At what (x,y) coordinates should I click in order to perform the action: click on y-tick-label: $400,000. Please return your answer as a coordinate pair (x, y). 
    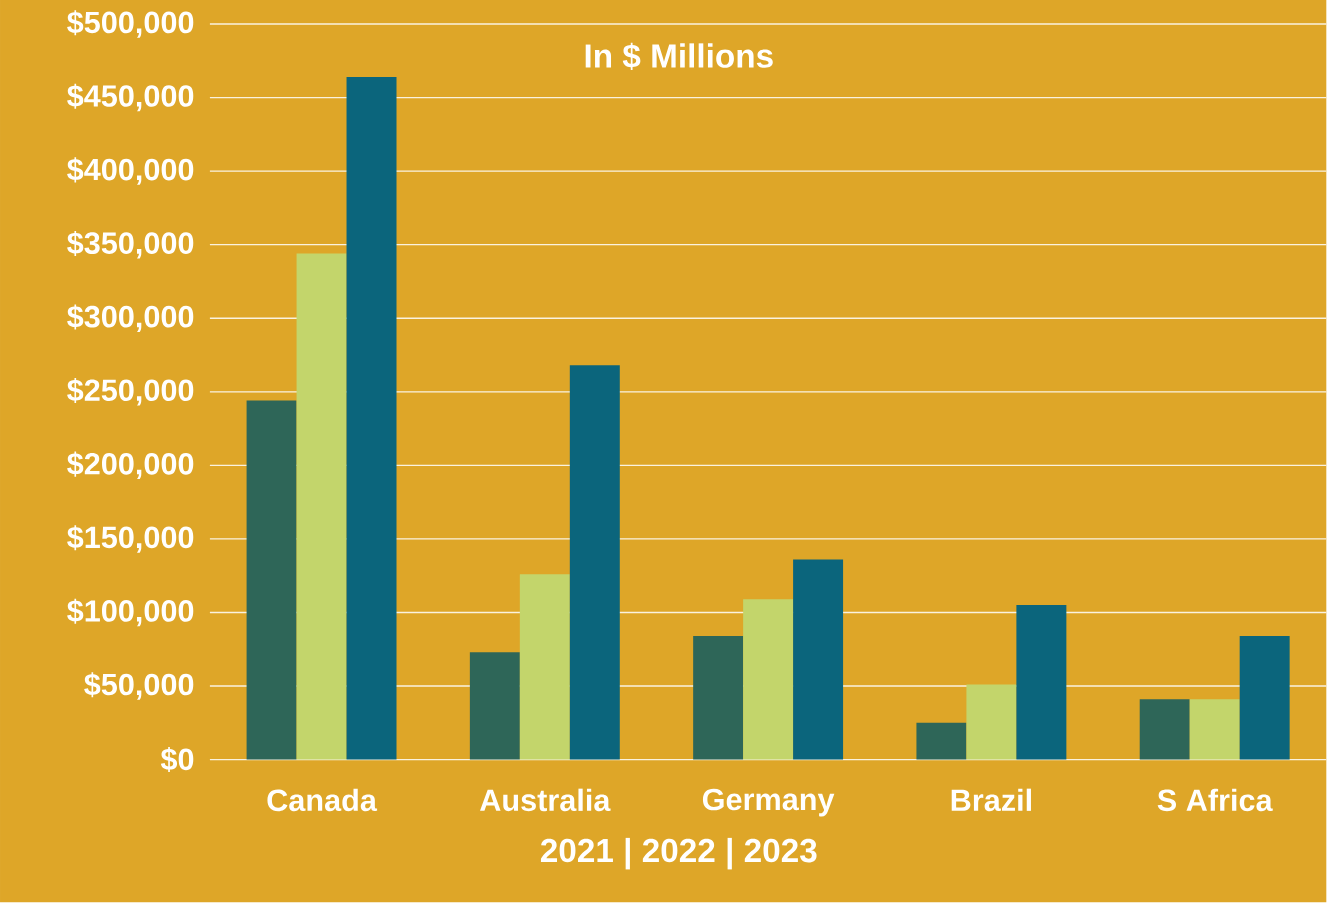
    Looking at the image, I should click on (130, 171).